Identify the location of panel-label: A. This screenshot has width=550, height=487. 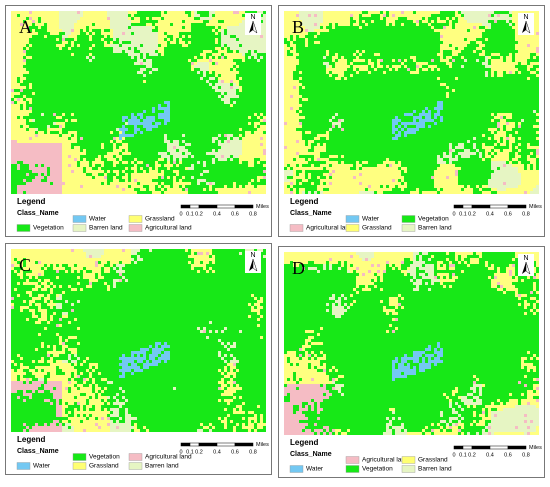
(25, 27).